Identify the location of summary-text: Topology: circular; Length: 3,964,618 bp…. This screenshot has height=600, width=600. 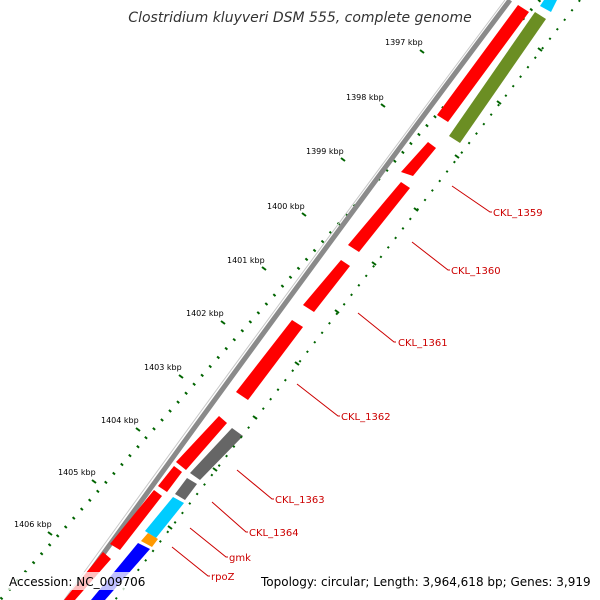
(425, 582).